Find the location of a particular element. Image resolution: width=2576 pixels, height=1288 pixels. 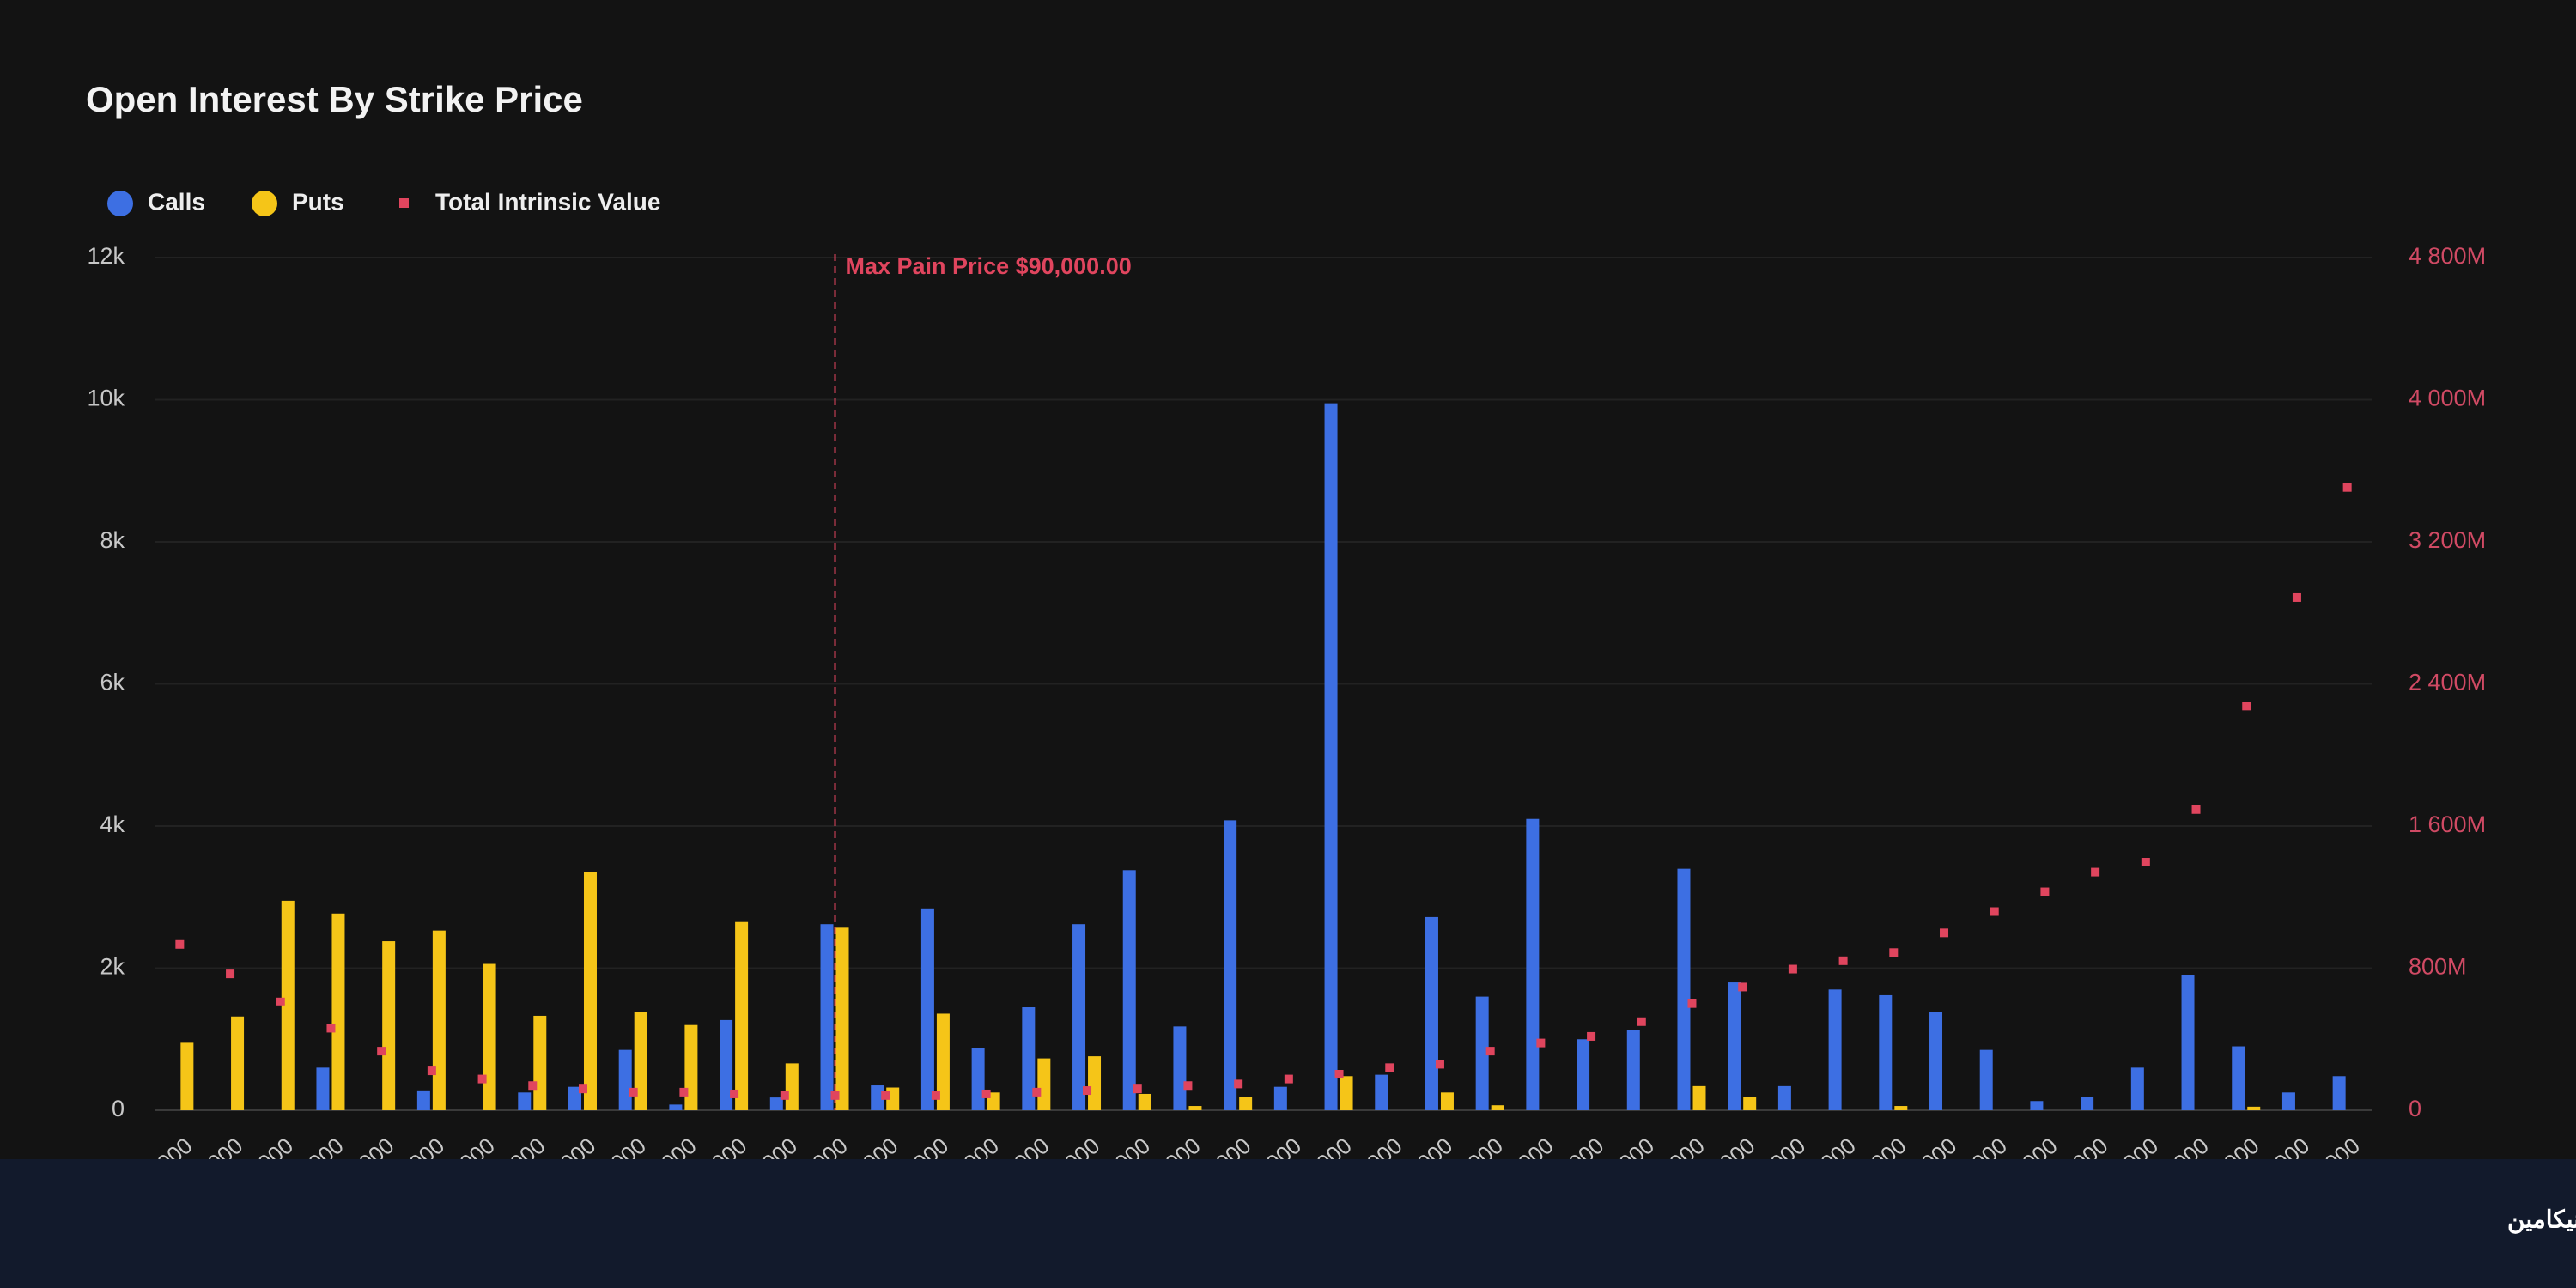

y-tick-label: 6k is located at coordinates (112, 683).